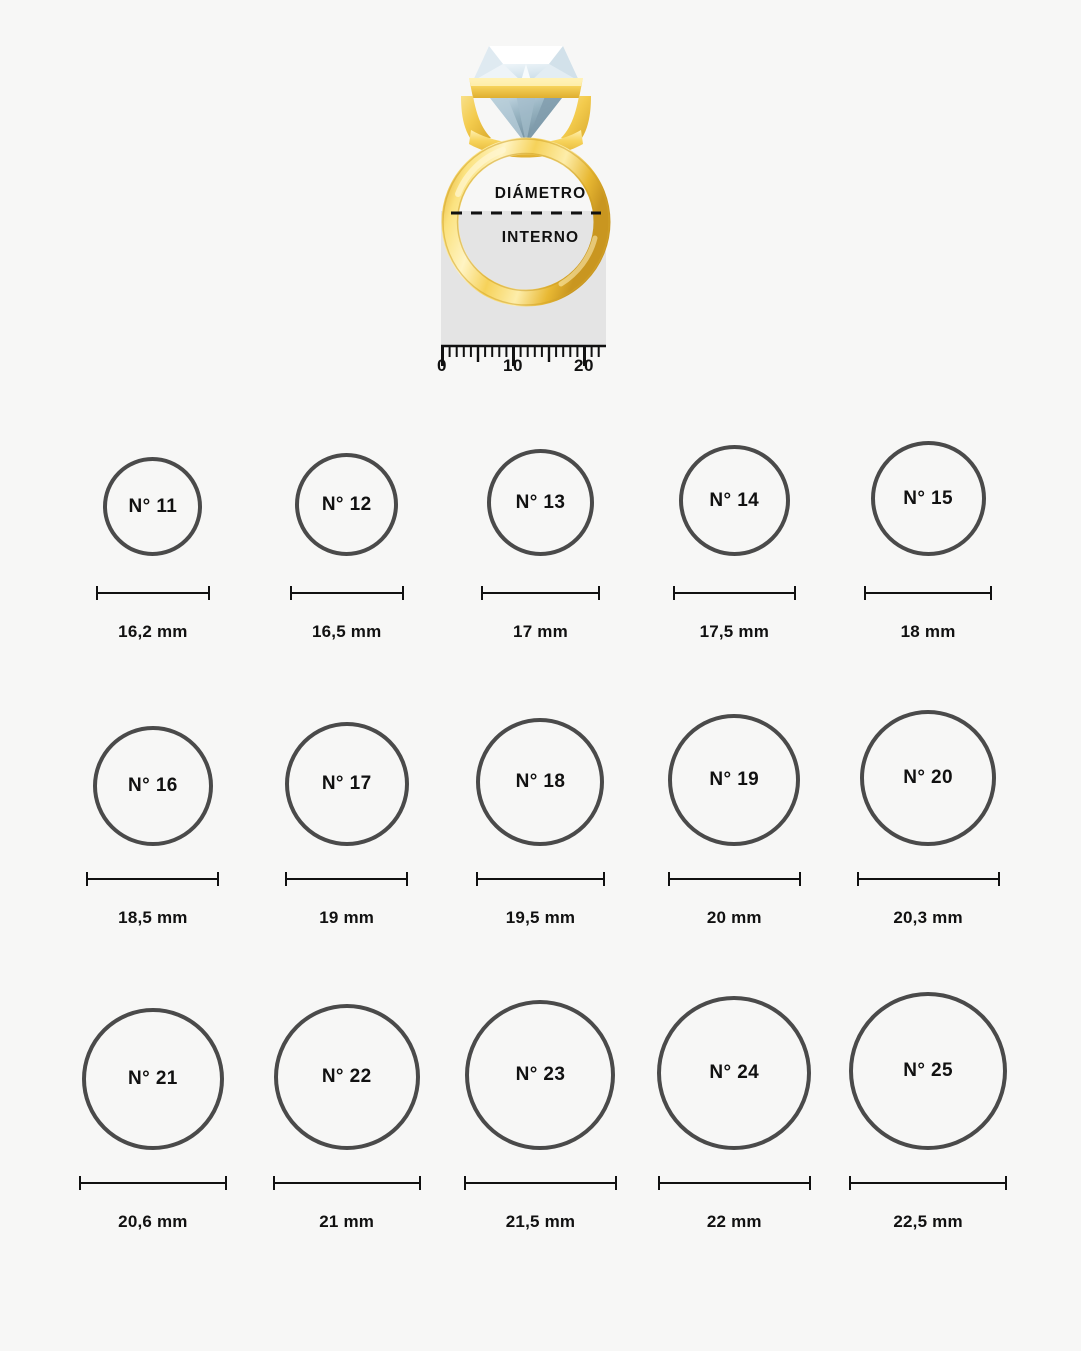 The height and width of the screenshot is (1351, 1081). Describe the element at coordinates (541, 373) in the screenshot. I see `ruler-number-labels: 0 10 20` at that location.